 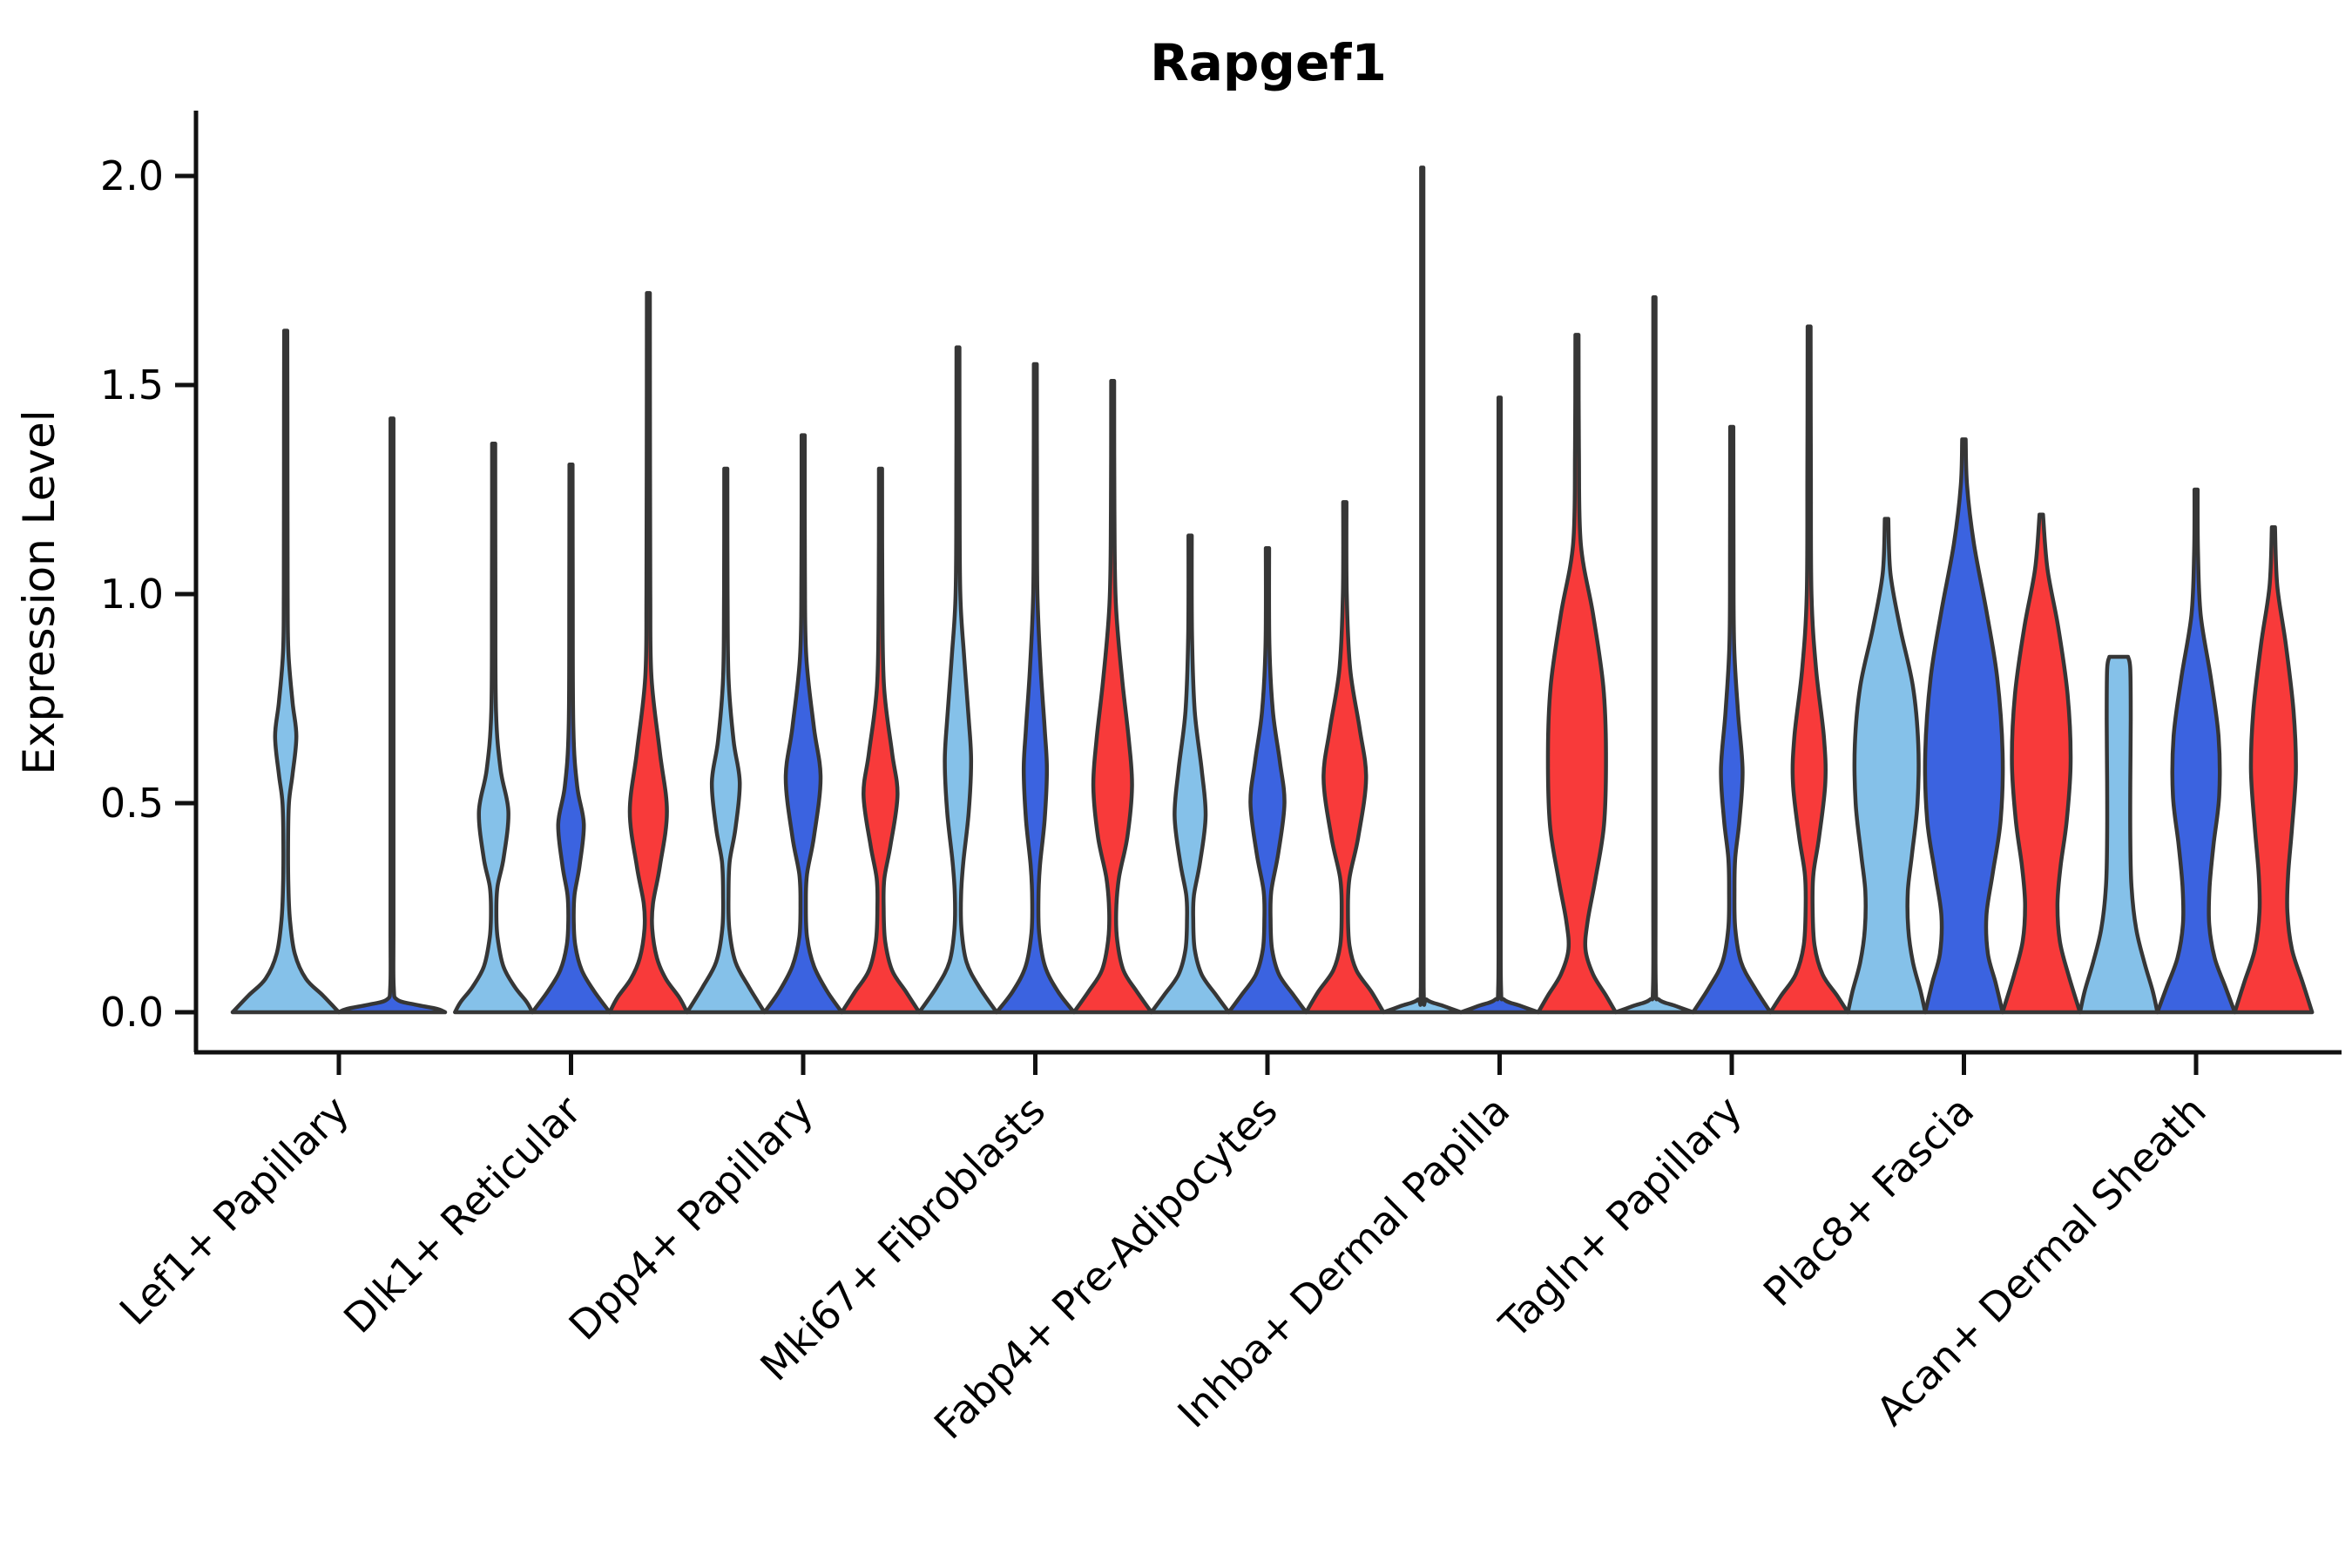 What do you see at coordinates (2118, 834) in the screenshot?
I see `violin-acan-dermal-sheath-light_blue` at bounding box center [2118, 834].